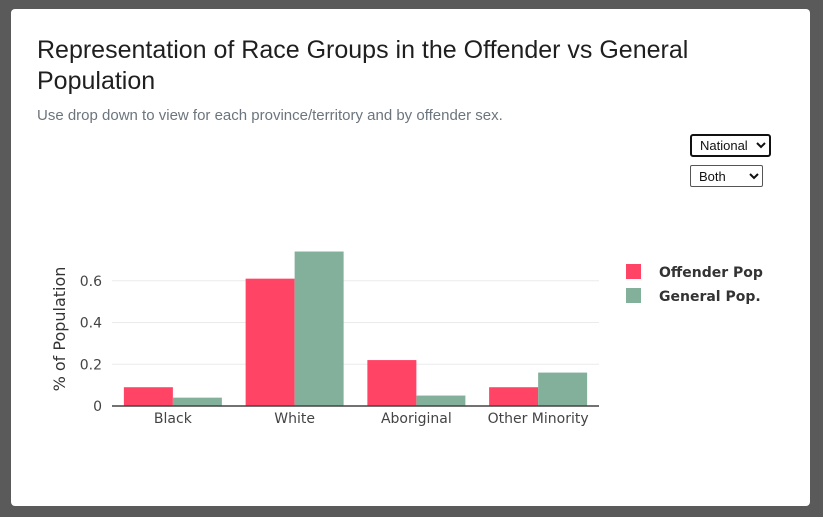 This screenshot has height=517, width=823. I want to click on bar-general-white, so click(319, 328).